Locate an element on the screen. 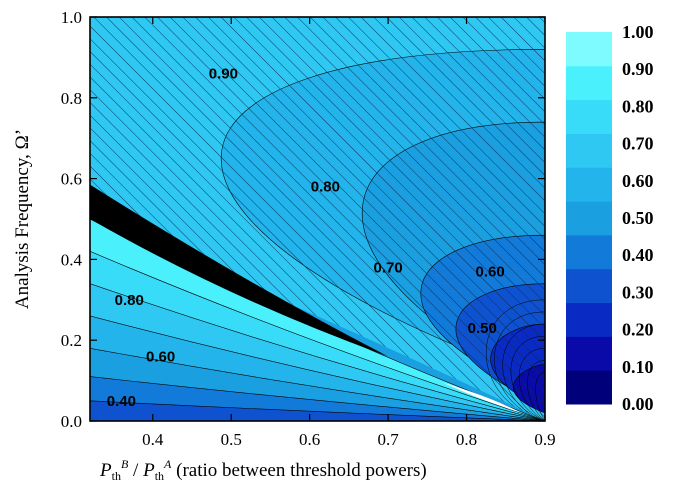 This screenshot has width=681, height=489. colorbar-label: 0.70 is located at coordinates (638, 144).